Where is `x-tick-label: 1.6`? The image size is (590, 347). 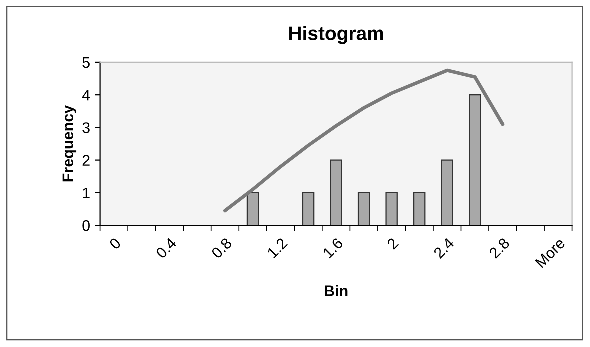
x-tick-label: 1.6 is located at coordinates (333, 248).